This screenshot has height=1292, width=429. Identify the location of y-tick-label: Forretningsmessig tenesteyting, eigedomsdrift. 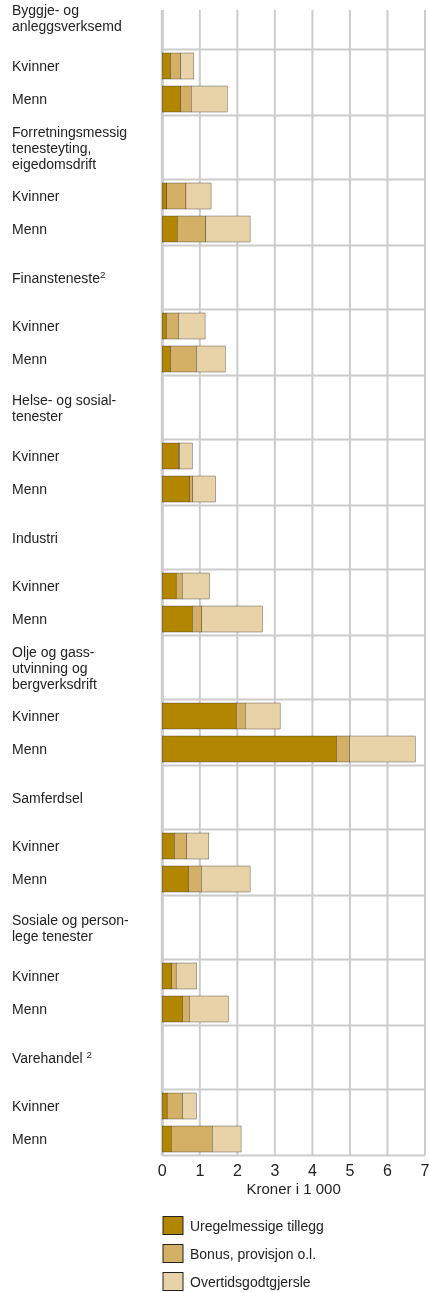
(70, 147).